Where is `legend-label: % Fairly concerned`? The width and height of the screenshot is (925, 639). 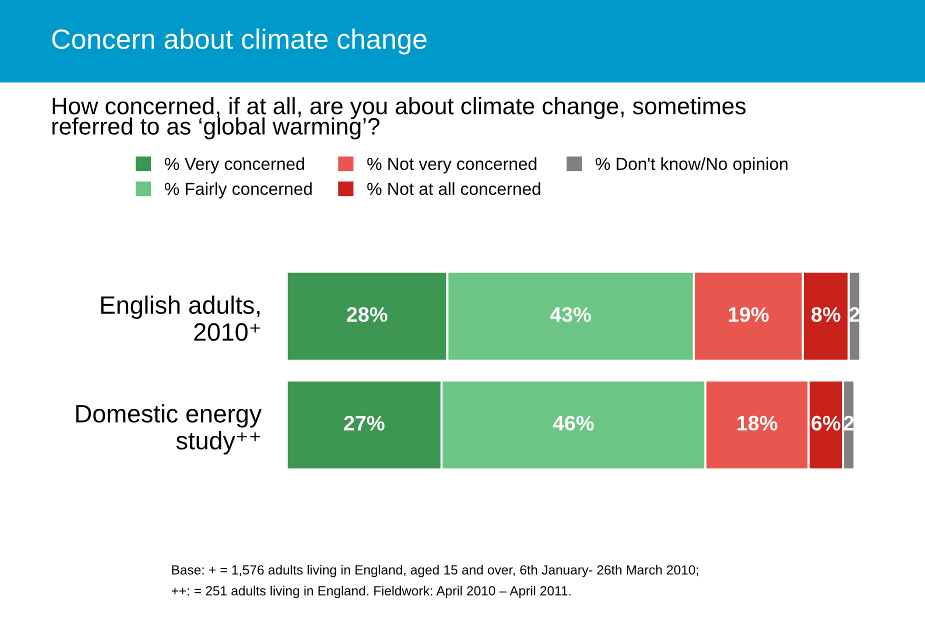 legend-label: % Fairly concerned is located at coordinates (238, 190).